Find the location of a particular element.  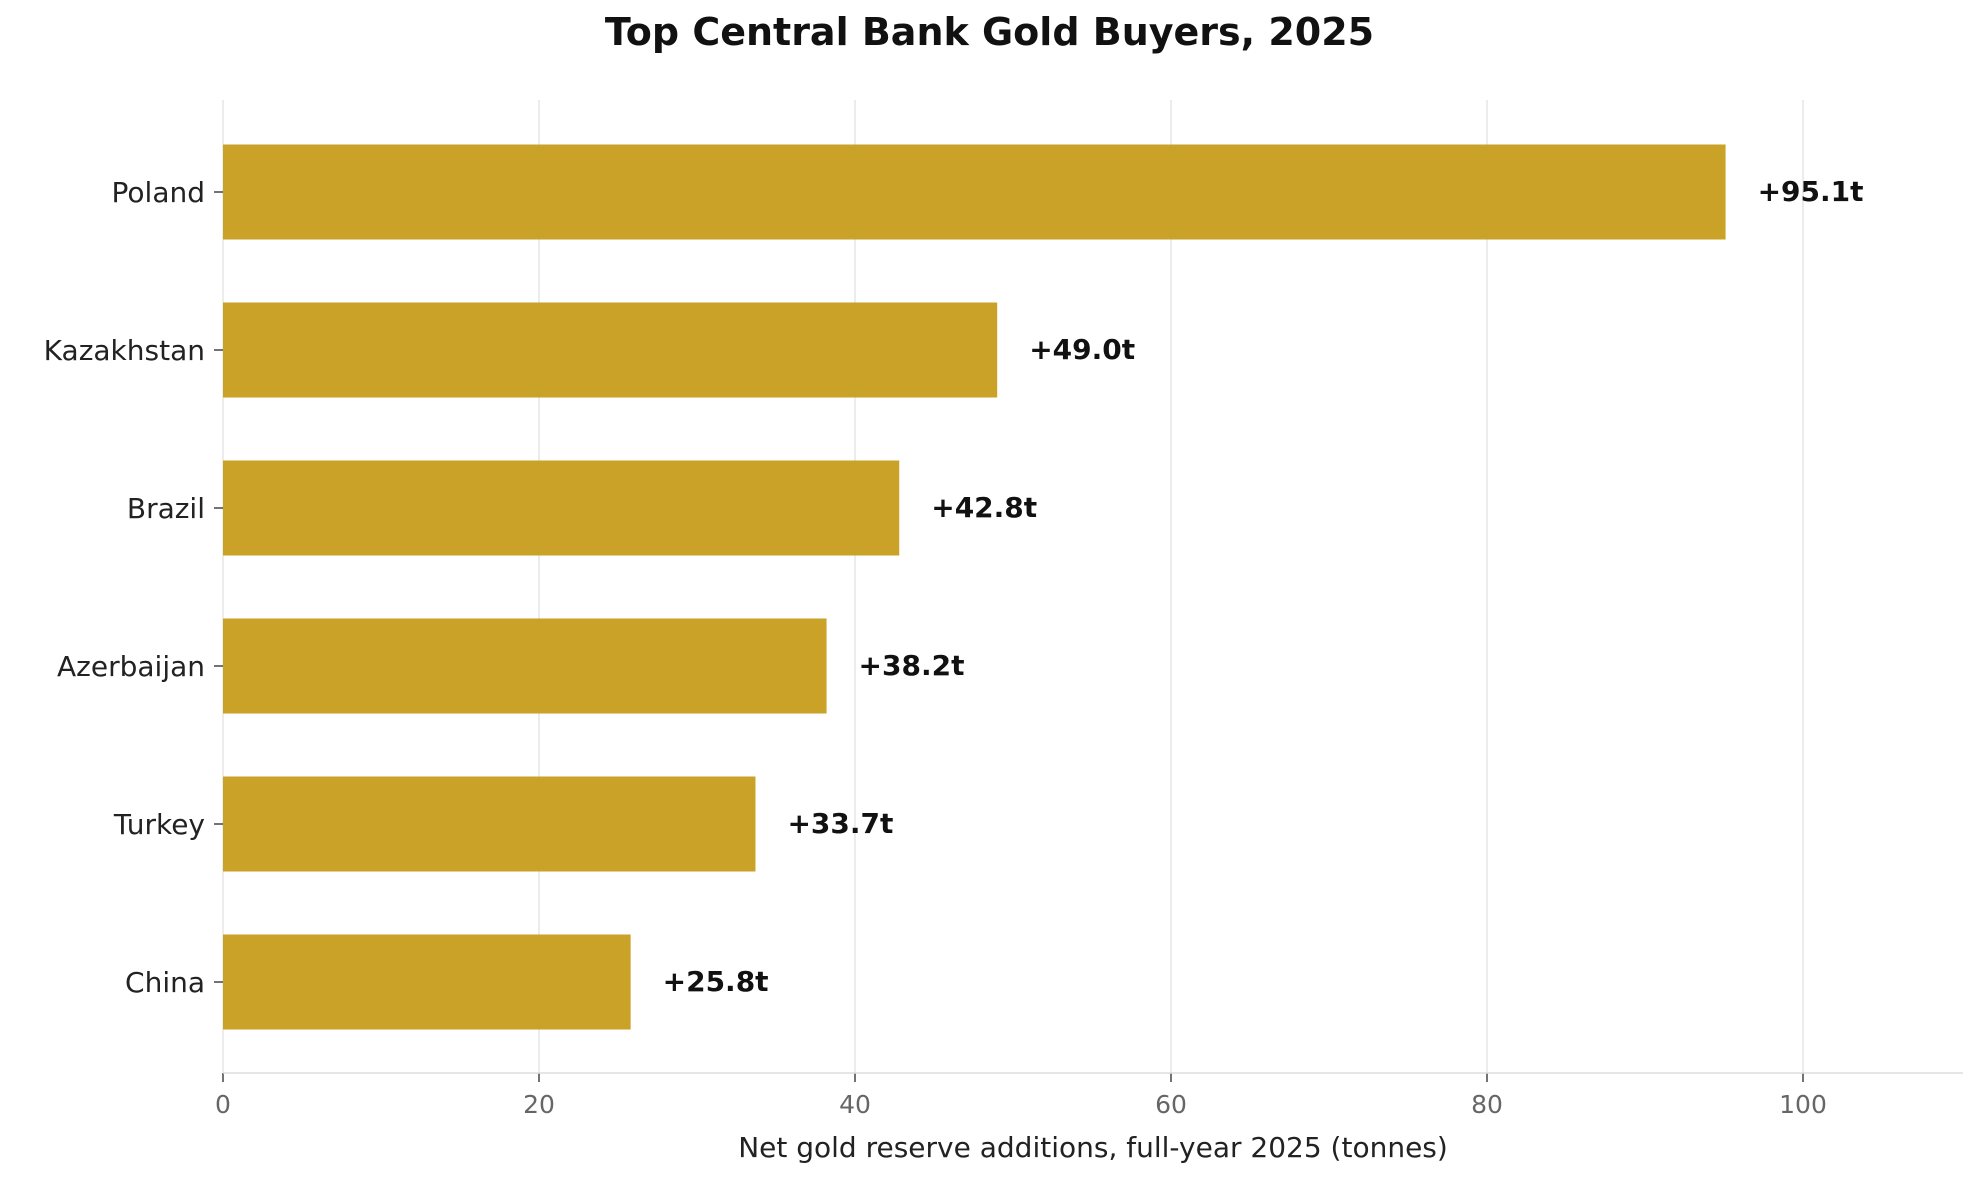

bar-turkey is located at coordinates (489, 824).